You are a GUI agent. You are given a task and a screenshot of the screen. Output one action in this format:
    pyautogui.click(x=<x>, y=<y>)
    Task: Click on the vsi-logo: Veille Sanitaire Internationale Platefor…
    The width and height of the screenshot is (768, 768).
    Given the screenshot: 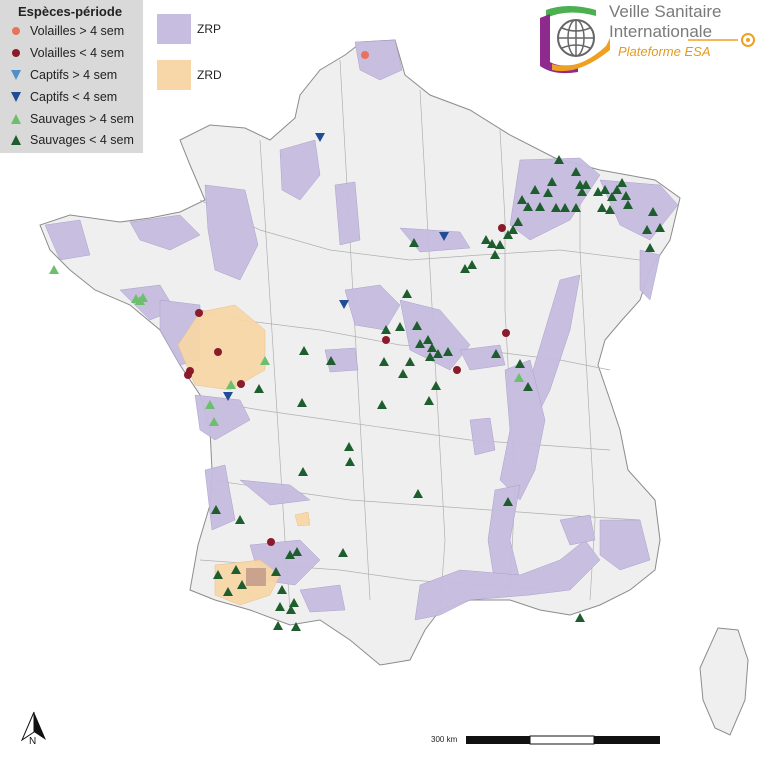 What is the action you would take?
    pyautogui.click(x=650, y=38)
    